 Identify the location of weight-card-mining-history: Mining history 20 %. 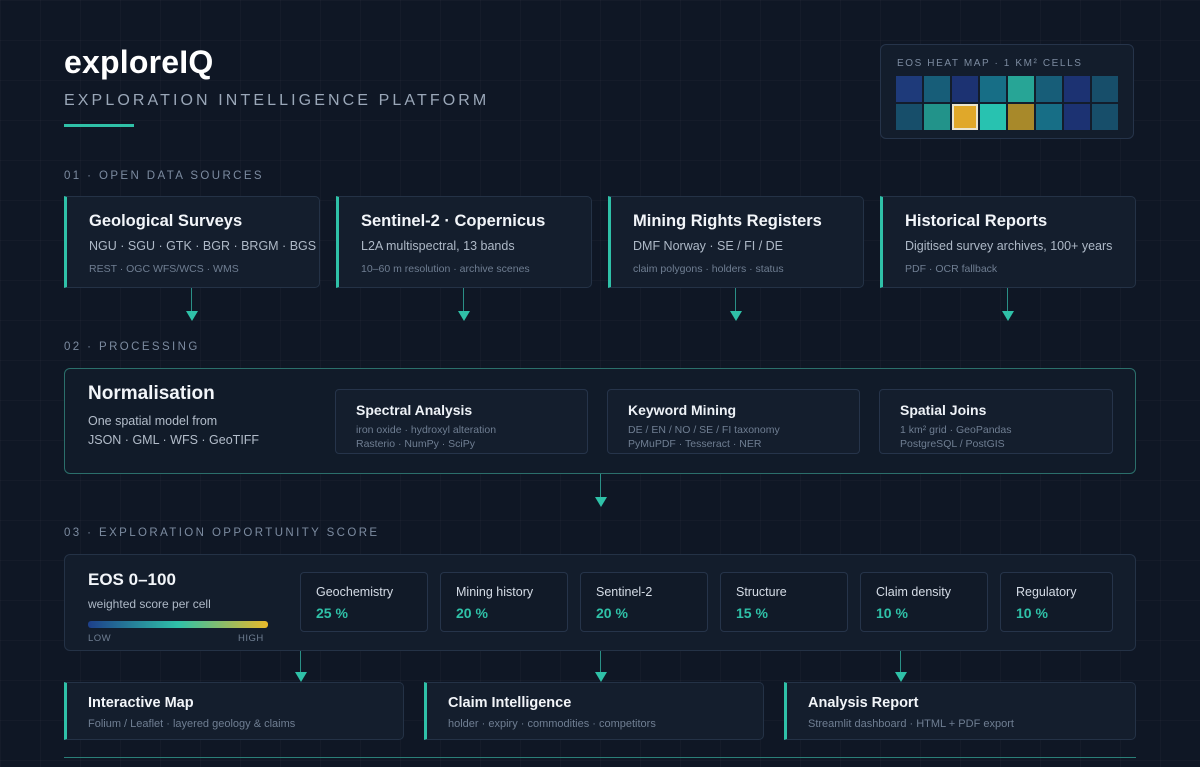
(504, 602).